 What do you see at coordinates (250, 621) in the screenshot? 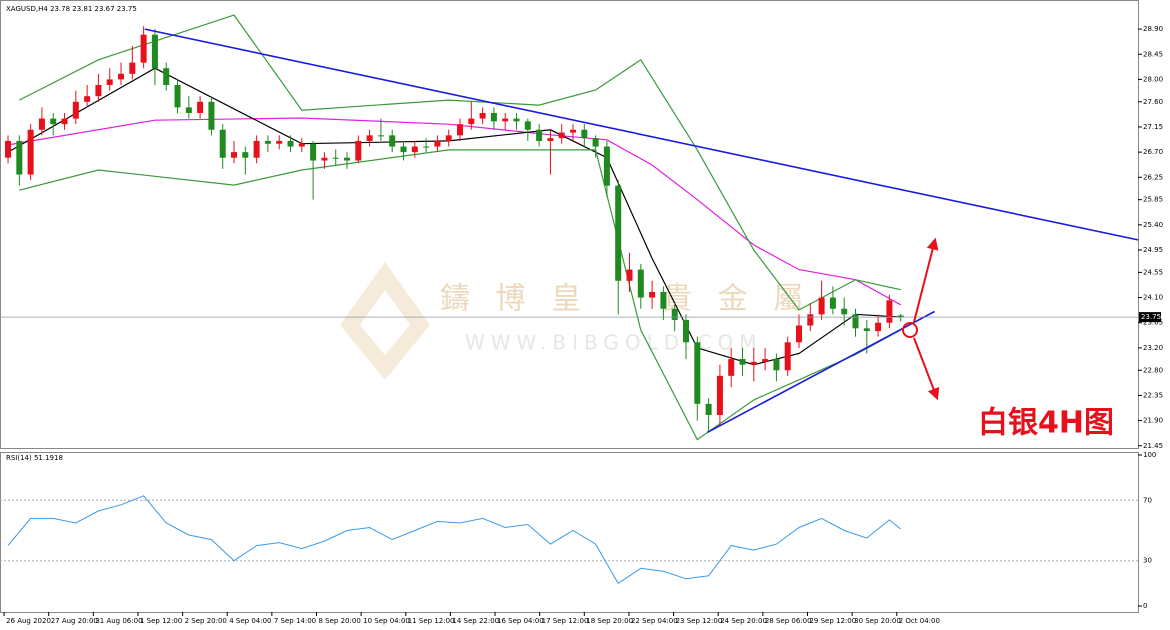
I see `x-tick-label: 4 Sep 04:00` at bounding box center [250, 621].